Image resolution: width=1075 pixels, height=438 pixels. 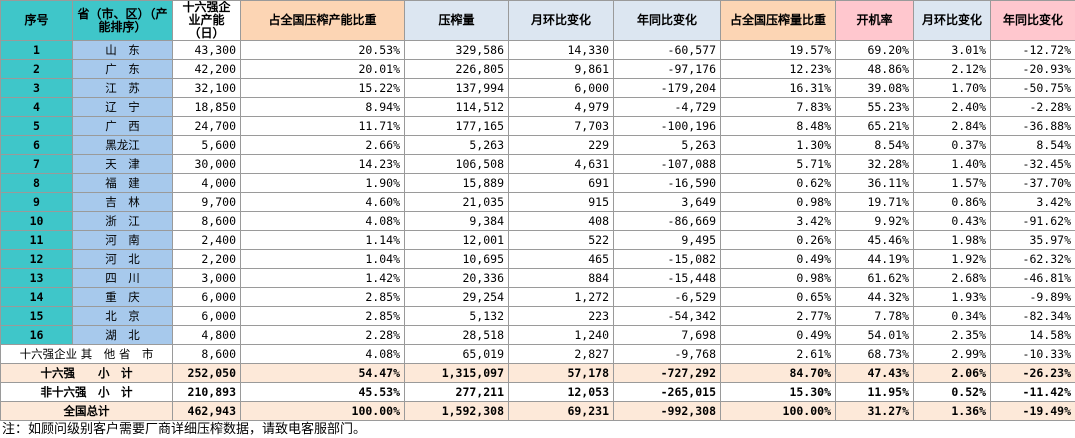 What do you see at coordinates (37, 50) in the screenshot?
I see `cell: 1` at bounding box center [37, 50].